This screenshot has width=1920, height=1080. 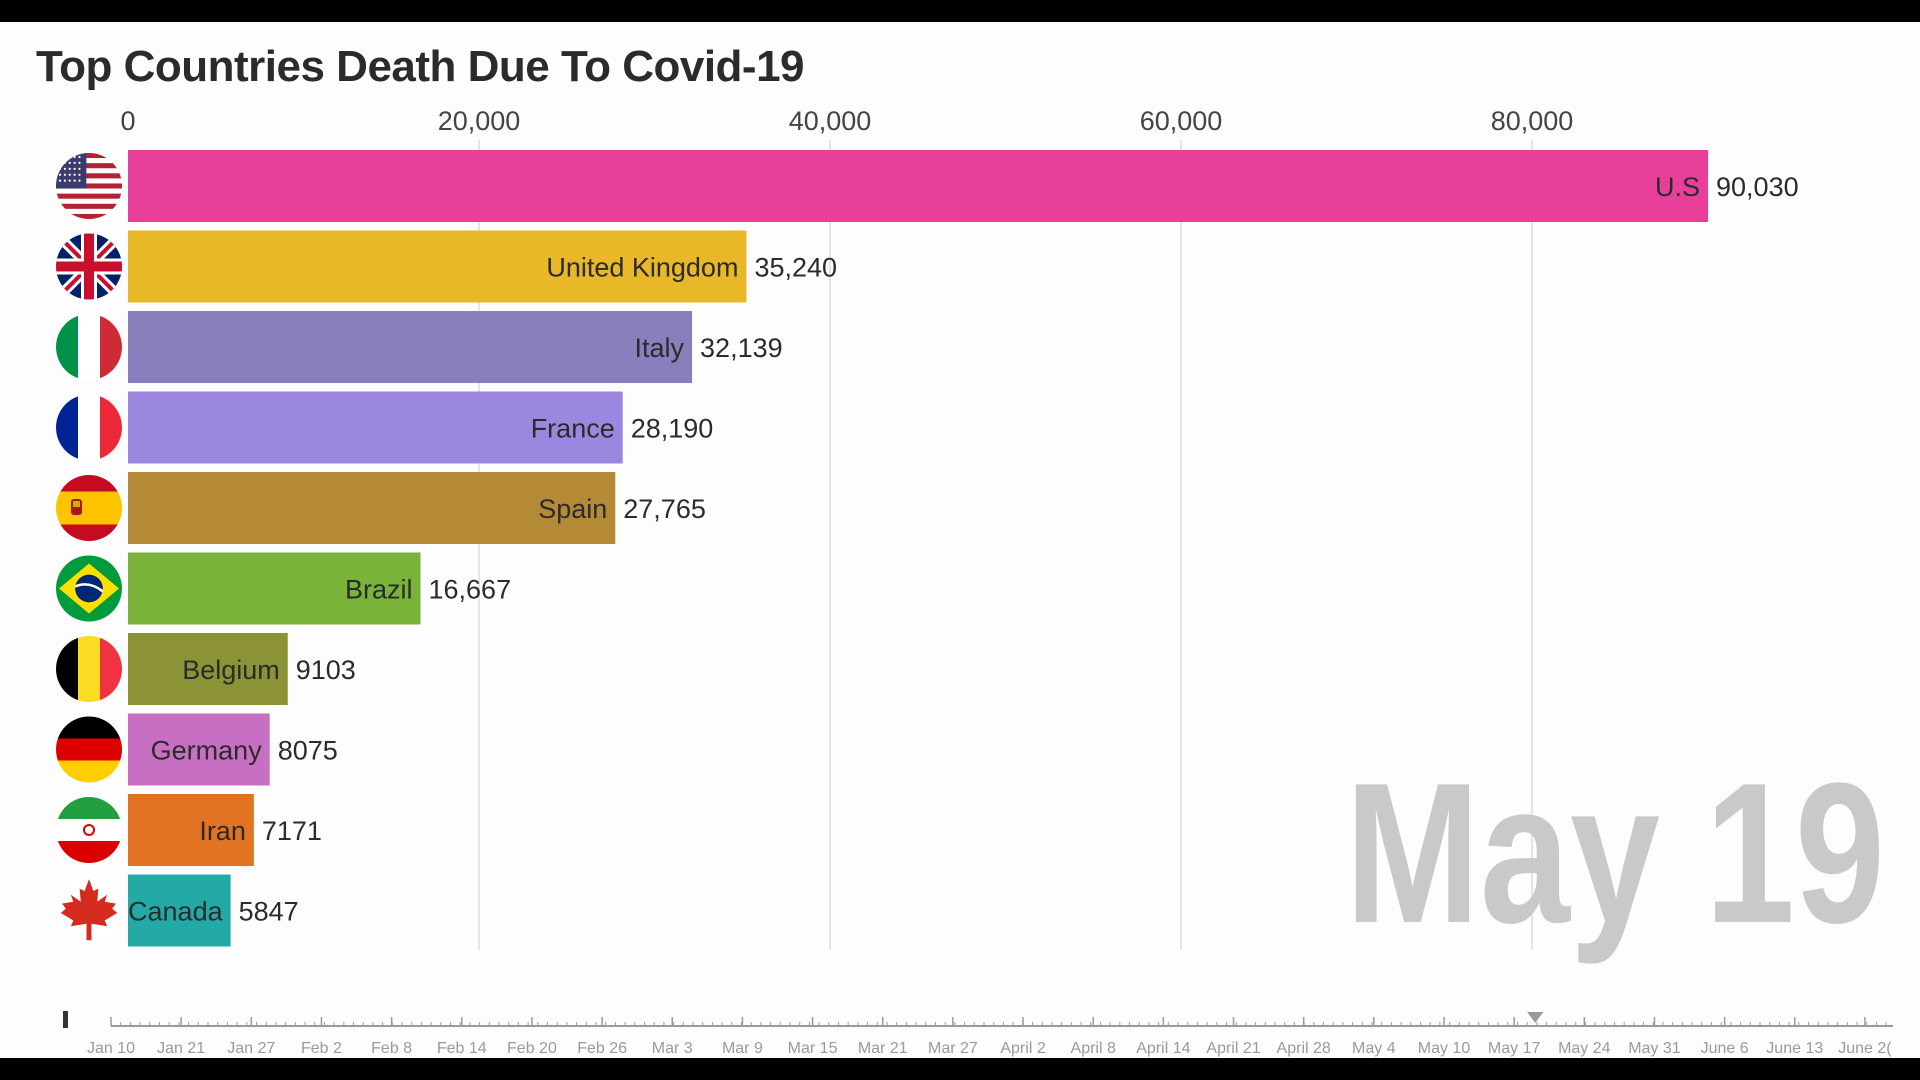 What do you see at coordinates (470, 590) in the screenshot?
I see `bar-value-label: 16,667` at bounding box center [470, 590].